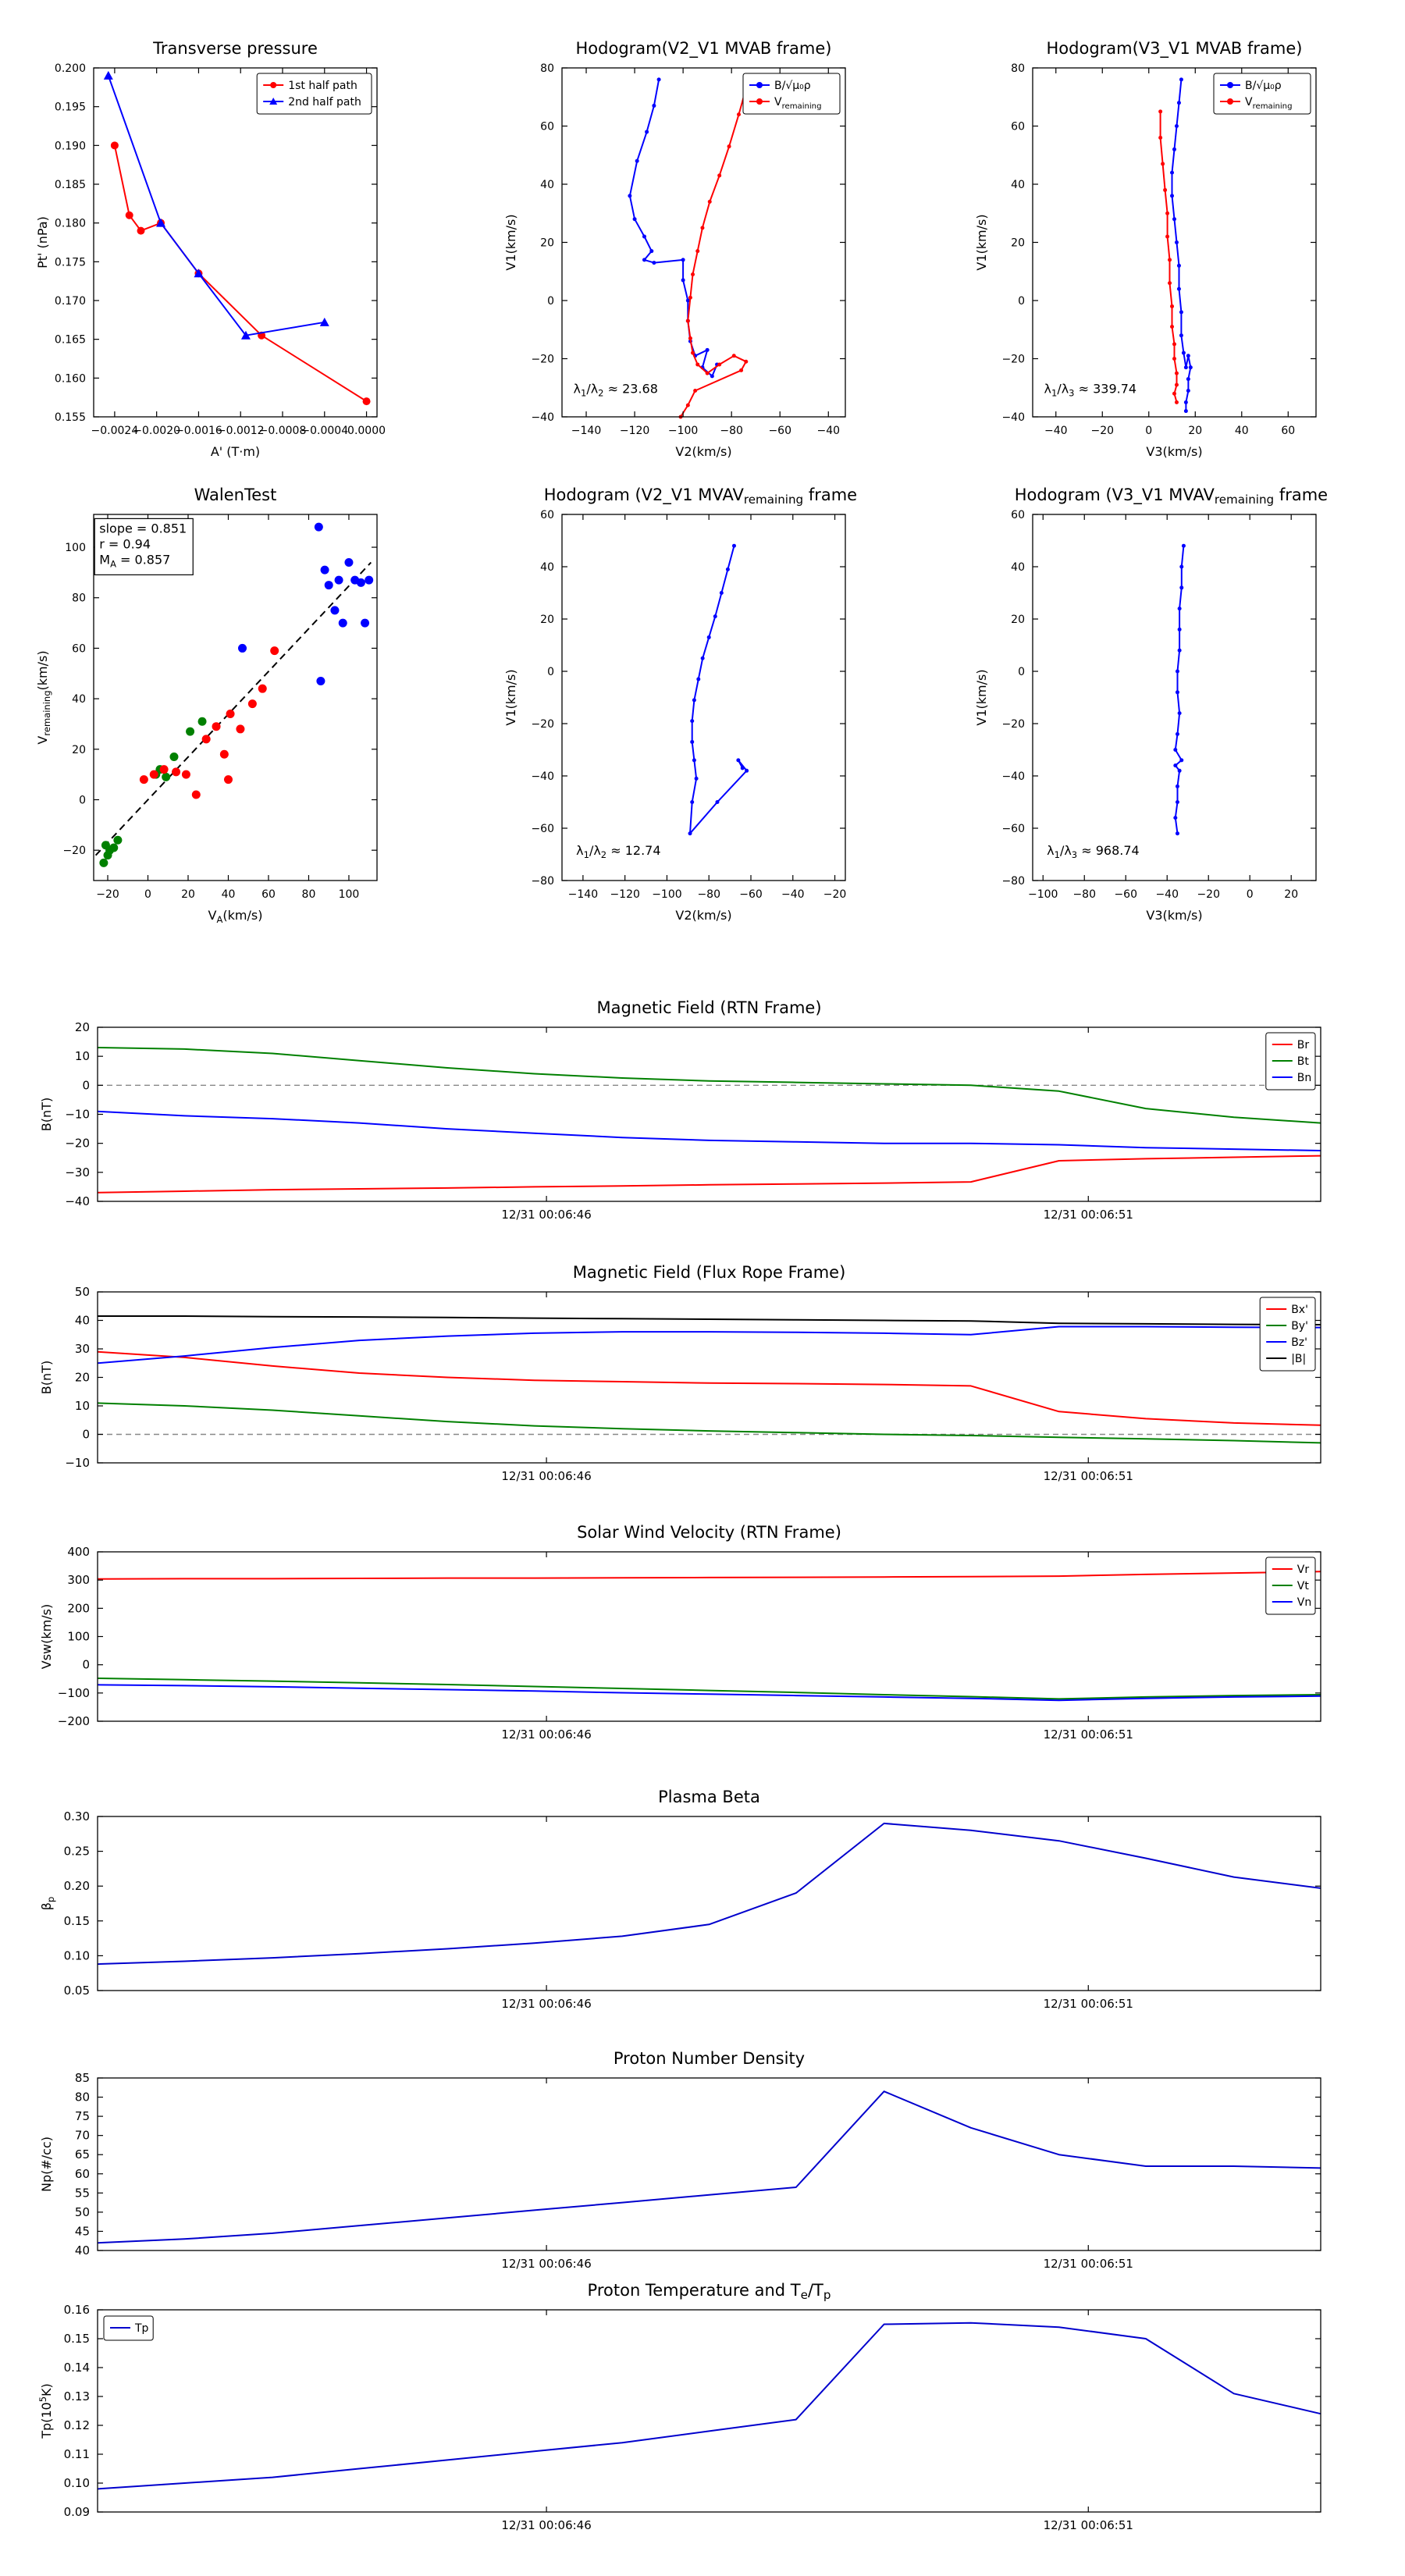 The width and height of the screenshot is (1405, 2576). What do you see at coordinates (78, 1552) in the screenshot?
I see `y-tick-label: 400` at bounding box center [78, 1552].